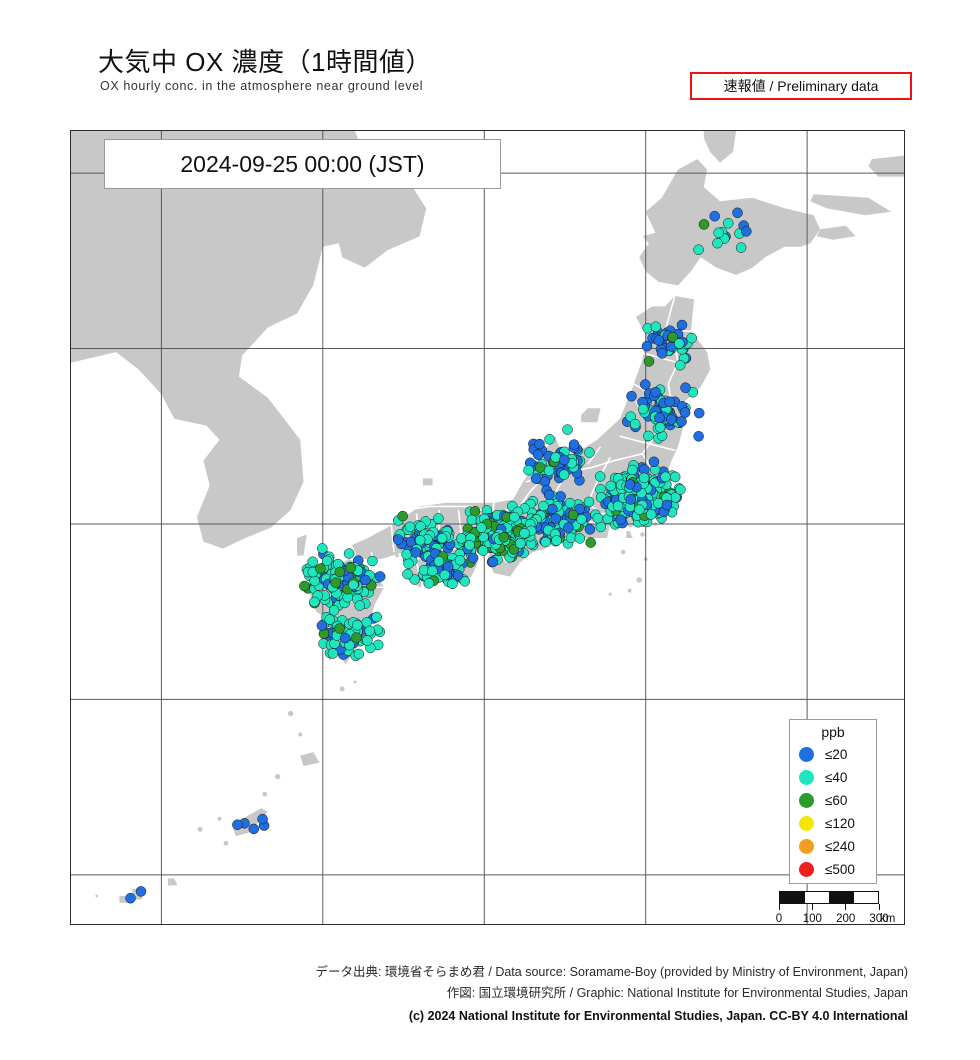 Image resolution: width=980 pixels, height=1060 pixels. I want to click on legend-row-lte20: ≤20, so click(833, 754).